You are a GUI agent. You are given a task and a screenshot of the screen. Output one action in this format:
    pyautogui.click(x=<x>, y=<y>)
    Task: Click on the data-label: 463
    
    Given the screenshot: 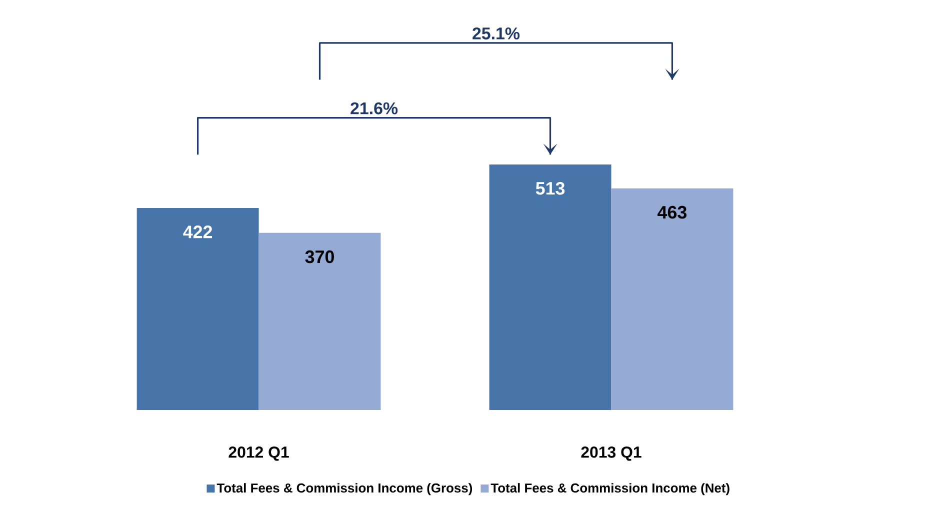 What is the action you would take?
    pyautogui.click(x=672, y=212)
    